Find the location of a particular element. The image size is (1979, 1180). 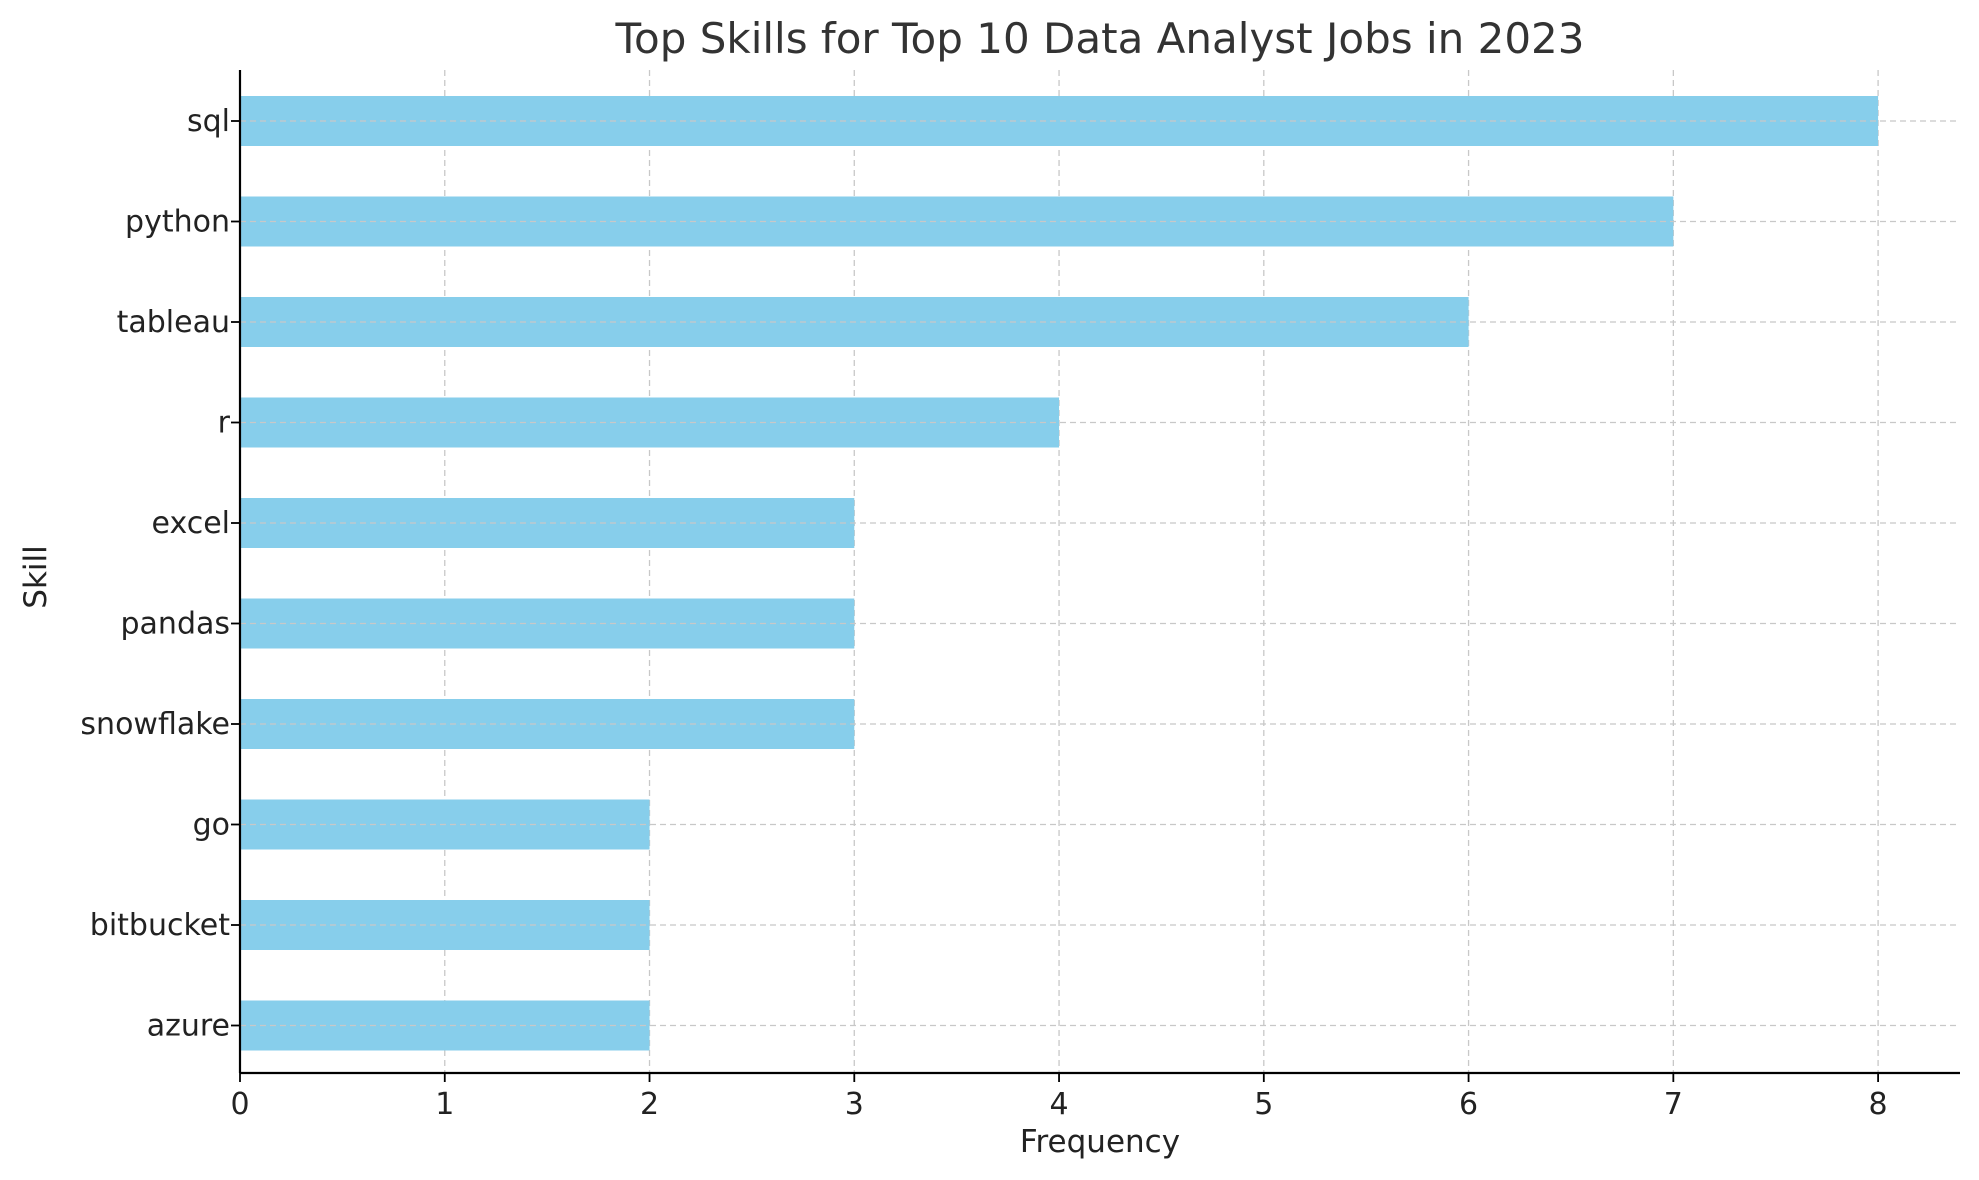

x-tick-label: 1 is located at coordinates (444, 1104).